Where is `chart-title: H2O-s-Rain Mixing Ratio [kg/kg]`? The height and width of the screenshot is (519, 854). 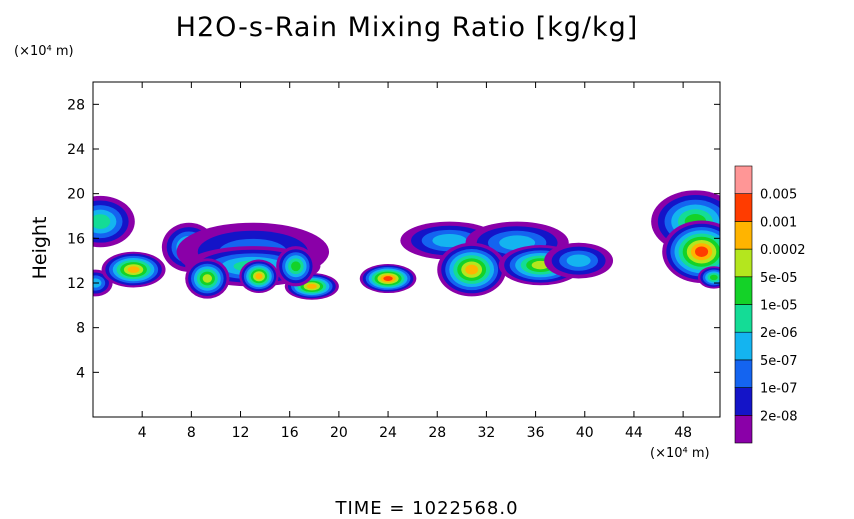
chart-title: H2O-s-Rain Mixing Ratio [kg/kg] is located at coordinates (407, 27).